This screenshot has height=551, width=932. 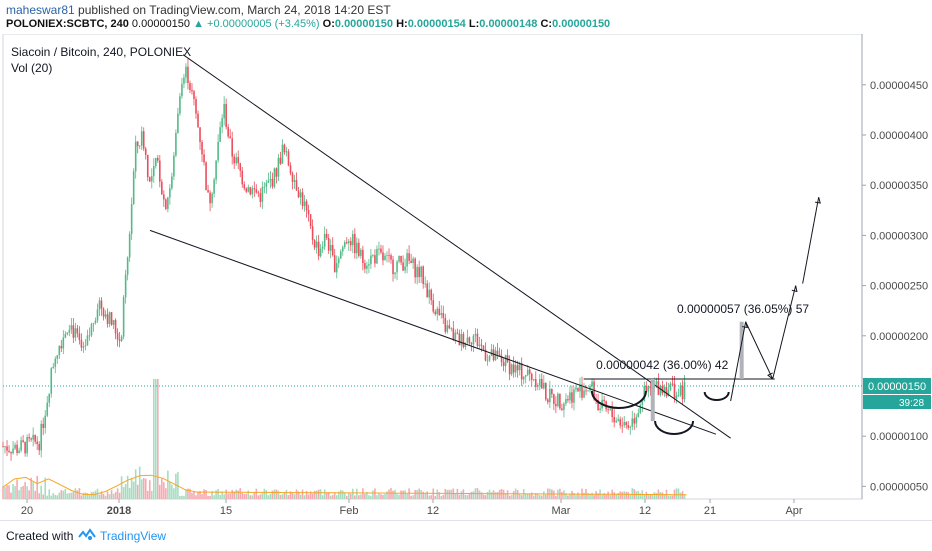 What do you see at coordinates (818, 200) in the screenshot?
I see `projection-arrow-up3-head` at bounding box center [818, 200].